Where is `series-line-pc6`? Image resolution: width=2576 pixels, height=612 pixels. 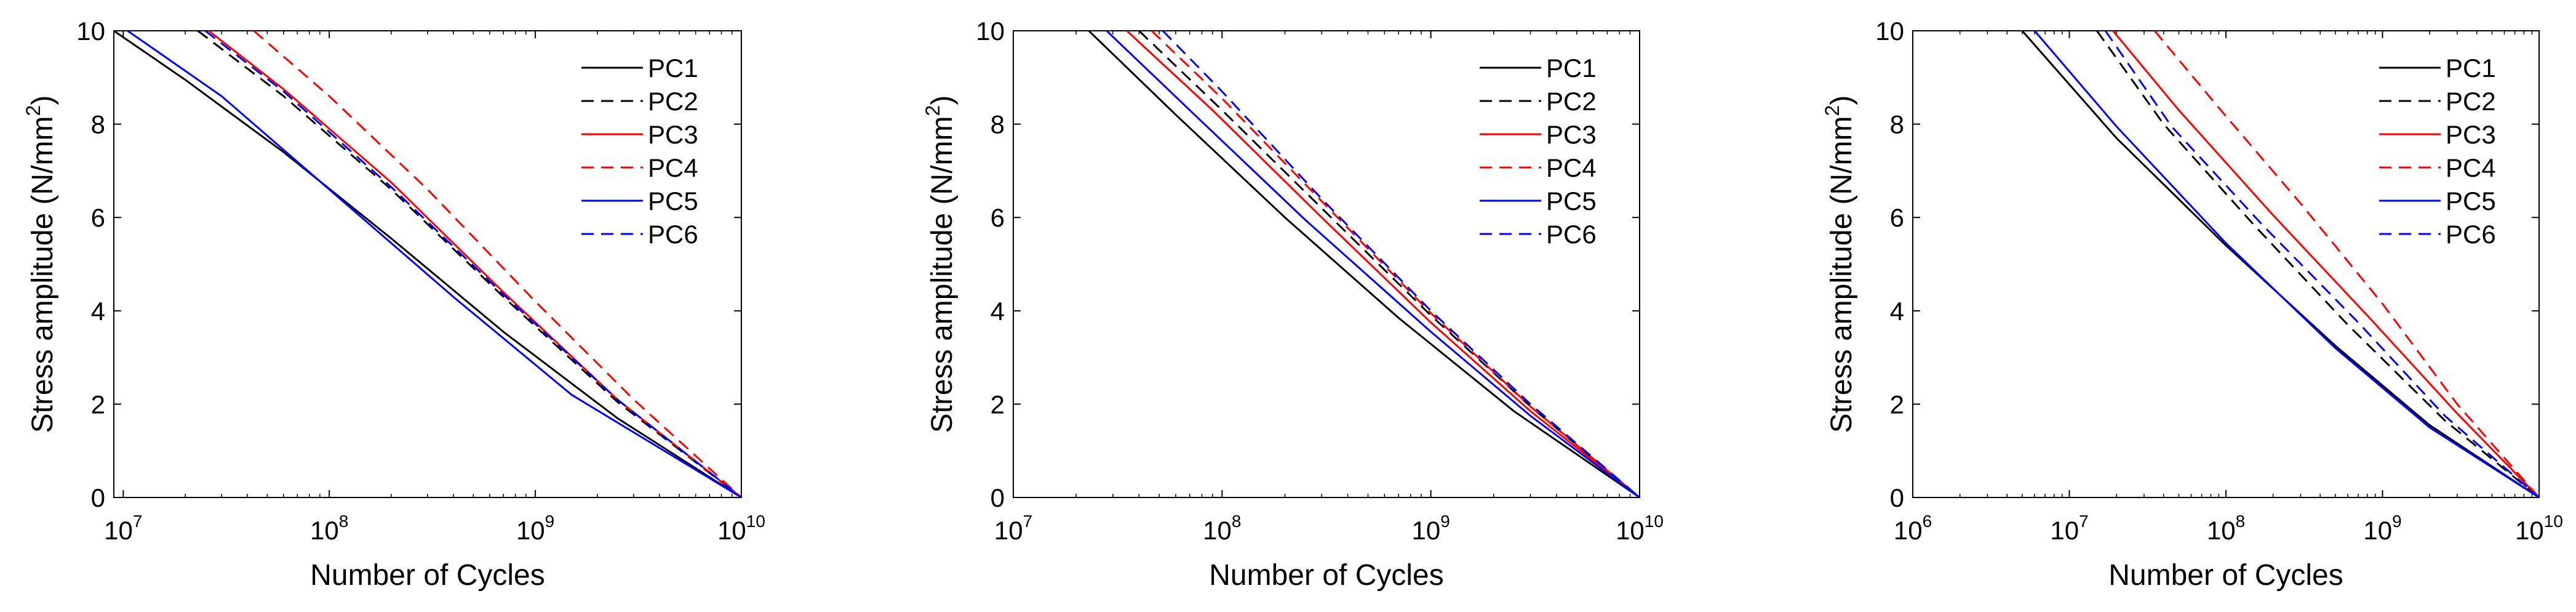 series-line-pc6 is located at coordinates (1401, 264).